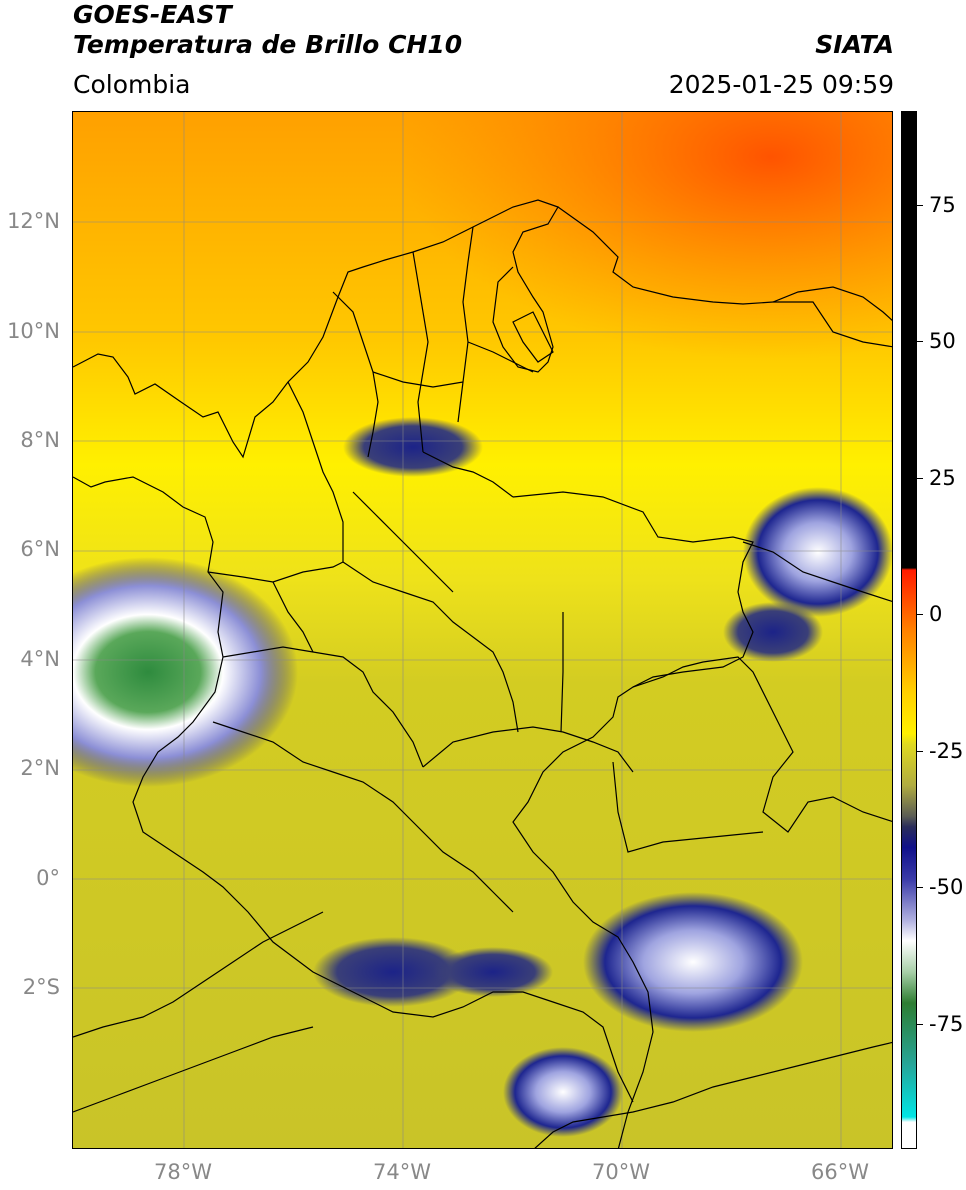 This screenshot has width=966, height=1190. I want to click on cb-tickmark-minus50, so click(920, 887).